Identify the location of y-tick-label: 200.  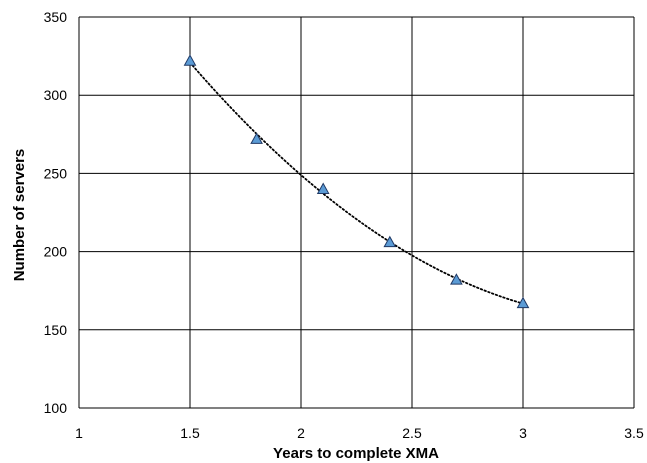
(56, 252).